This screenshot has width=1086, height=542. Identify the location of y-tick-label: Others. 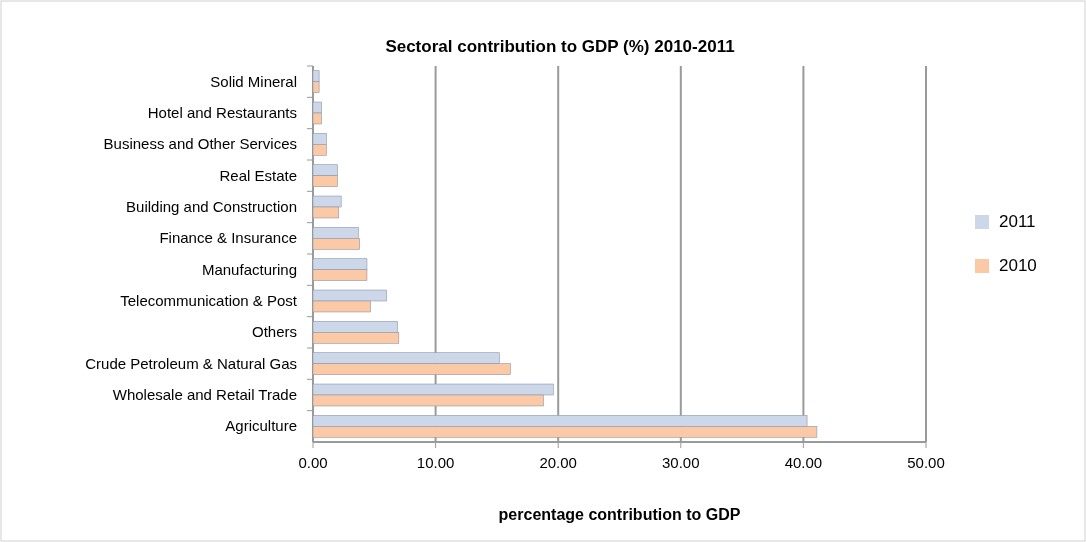
(274, 332).